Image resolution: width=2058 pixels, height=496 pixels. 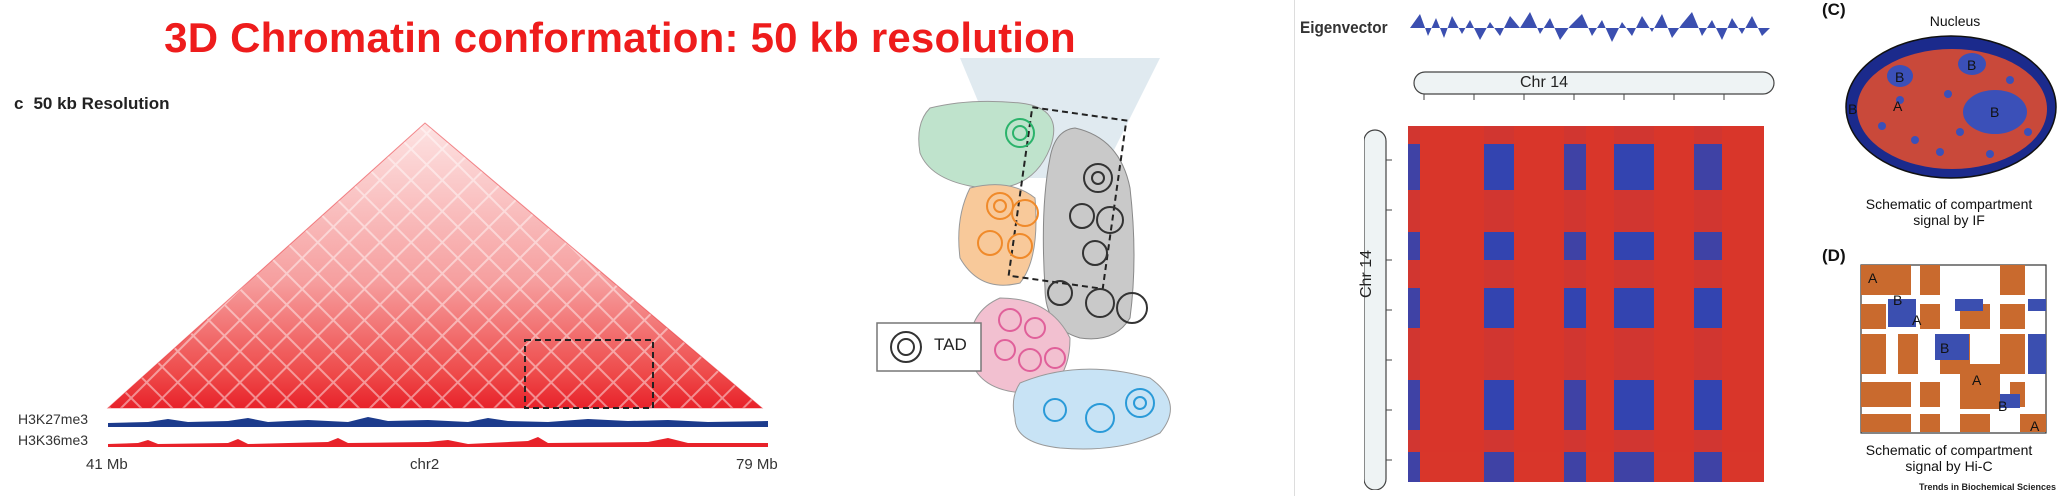 What do you see at coordinates (1853, 109) in the screenshot?
I see `nucleus-label-B4: B` at bounding box center [1853, 109].